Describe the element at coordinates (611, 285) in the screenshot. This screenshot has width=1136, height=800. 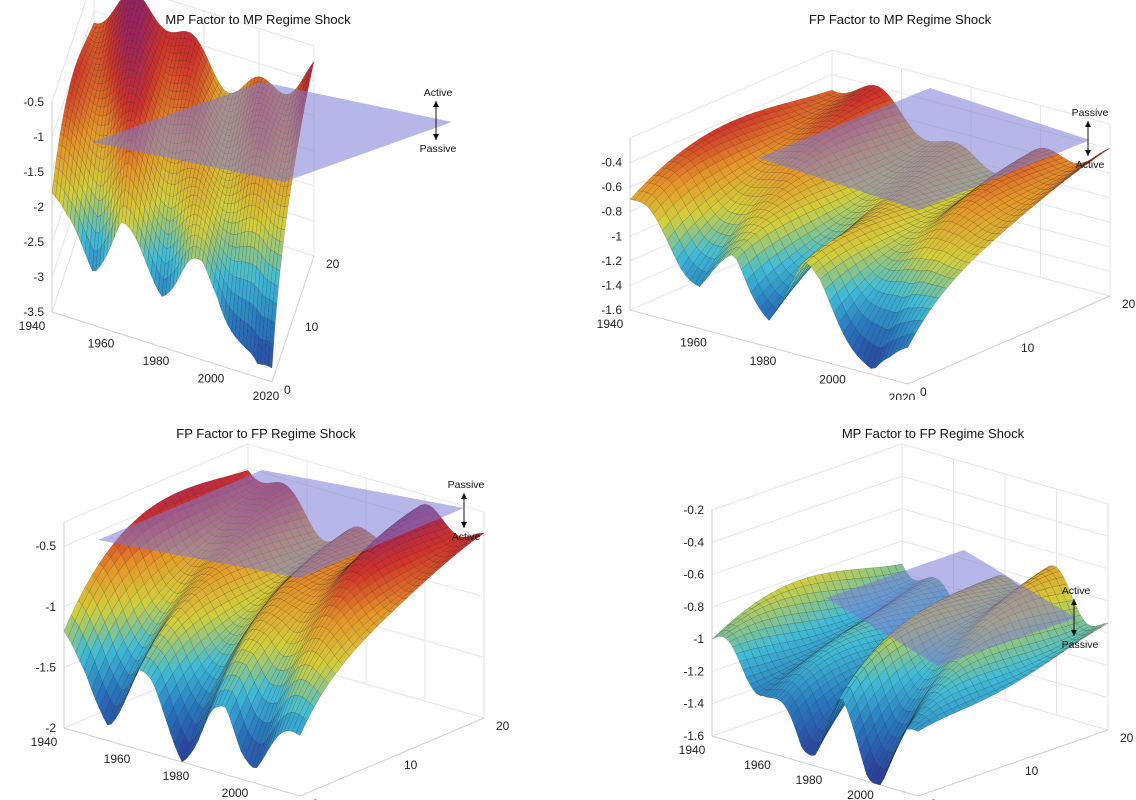
I see `z-tick-label: -1.4` at that location.